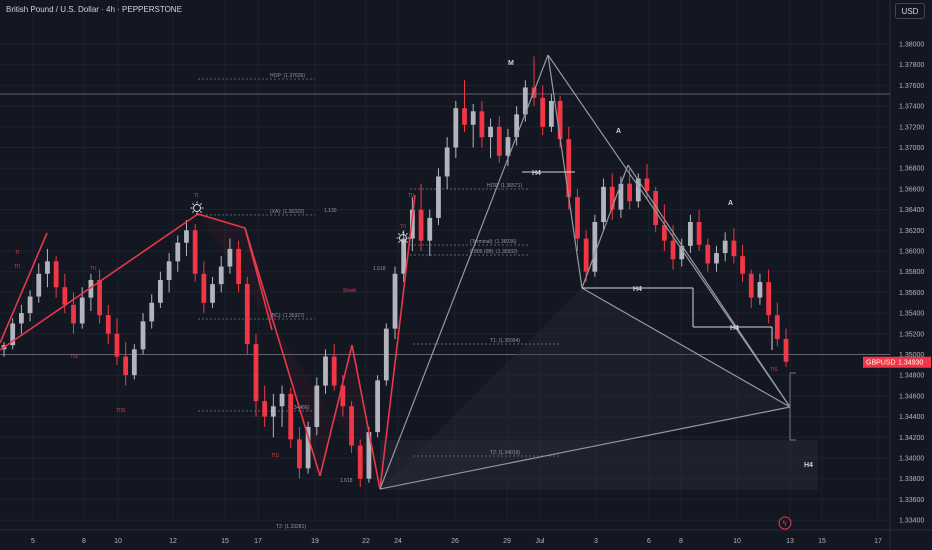 The width and height of the screenshot is (932, 550). What do you see at coordinates (911, 65) in the screenshot?
I see `y-tick-label: 1.37800` at bounding box center [911, 65].